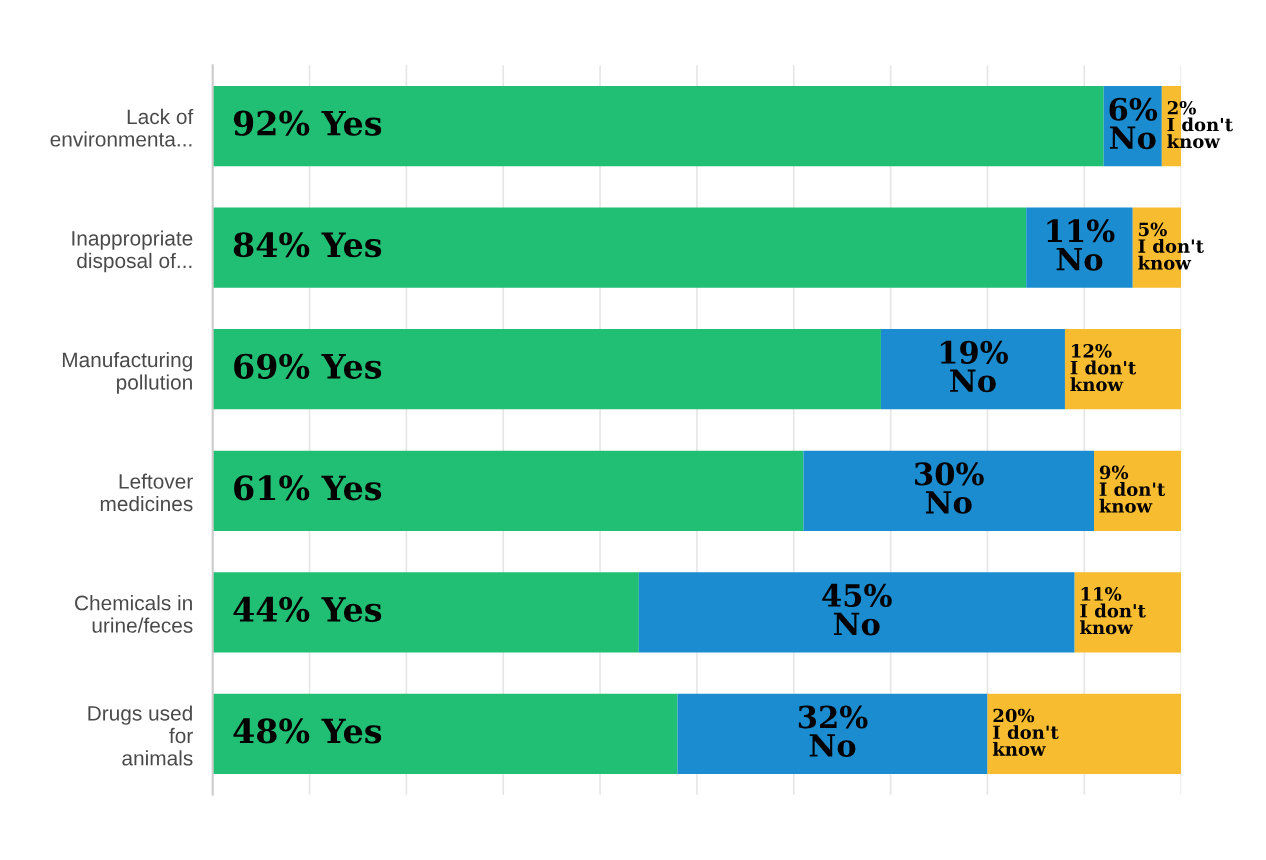  I want to click on data-label: 30% No, so click(949, 488).